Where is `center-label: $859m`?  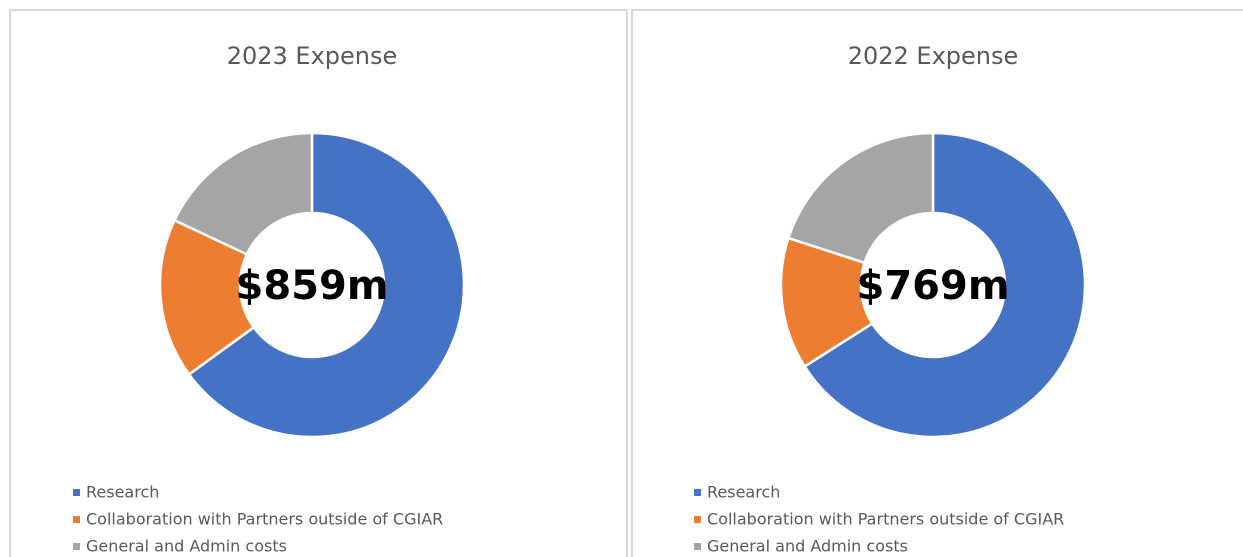
center-label: $859m is located at coordinates (311, 286).